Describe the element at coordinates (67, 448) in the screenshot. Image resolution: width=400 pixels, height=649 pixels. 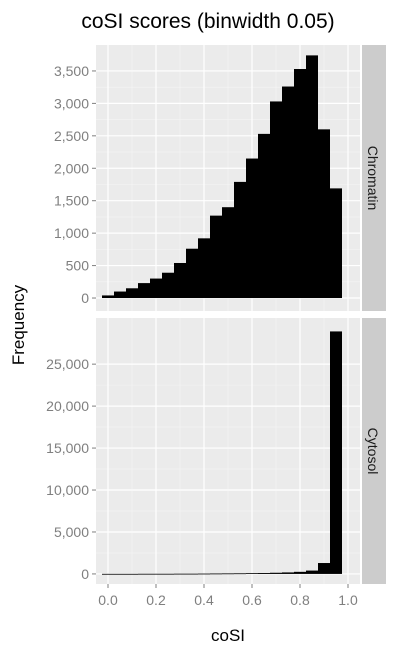
I see `y-tick-label: 15,000` at that location.